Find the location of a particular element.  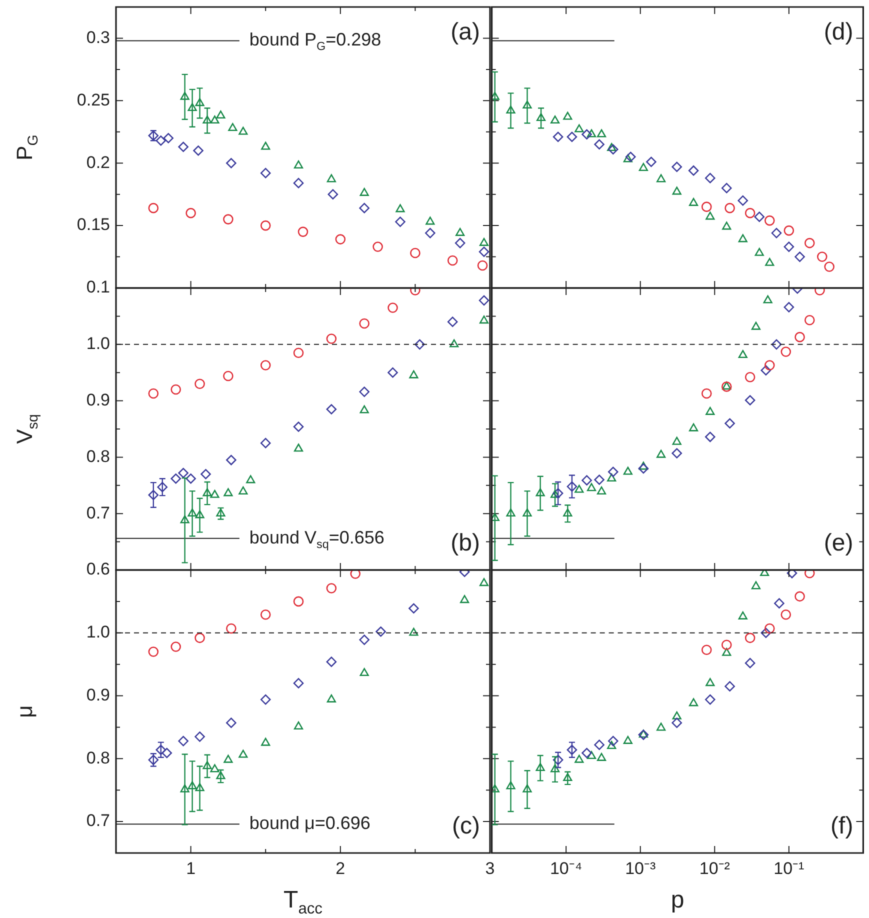

x-tick-label: 10⁻² is located at coordinates (714, 868).